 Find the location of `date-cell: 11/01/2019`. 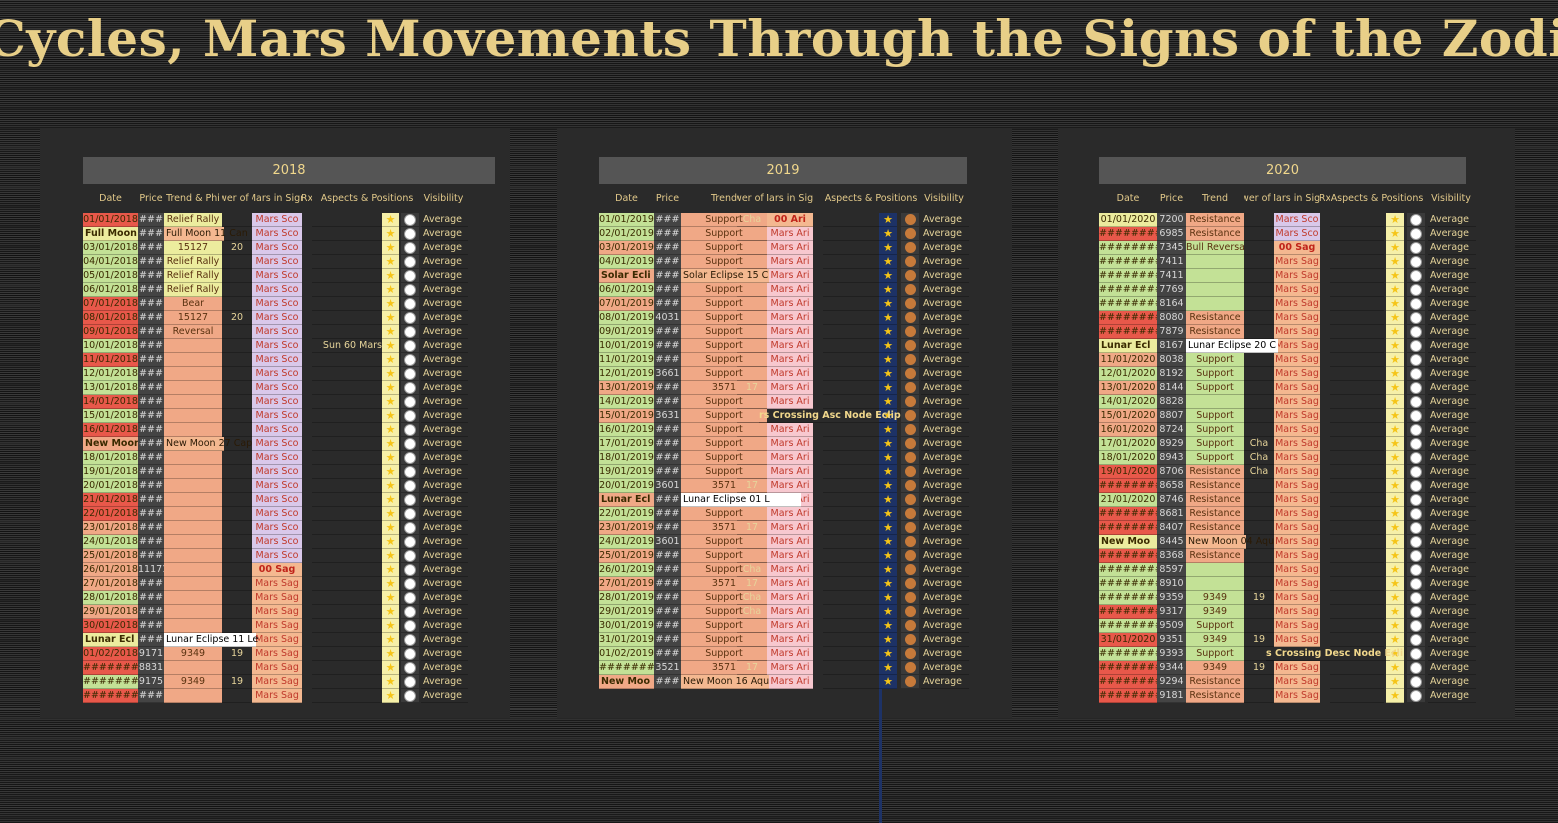

date-cell: 11/01/2019 is located at coordinates (626, 360).